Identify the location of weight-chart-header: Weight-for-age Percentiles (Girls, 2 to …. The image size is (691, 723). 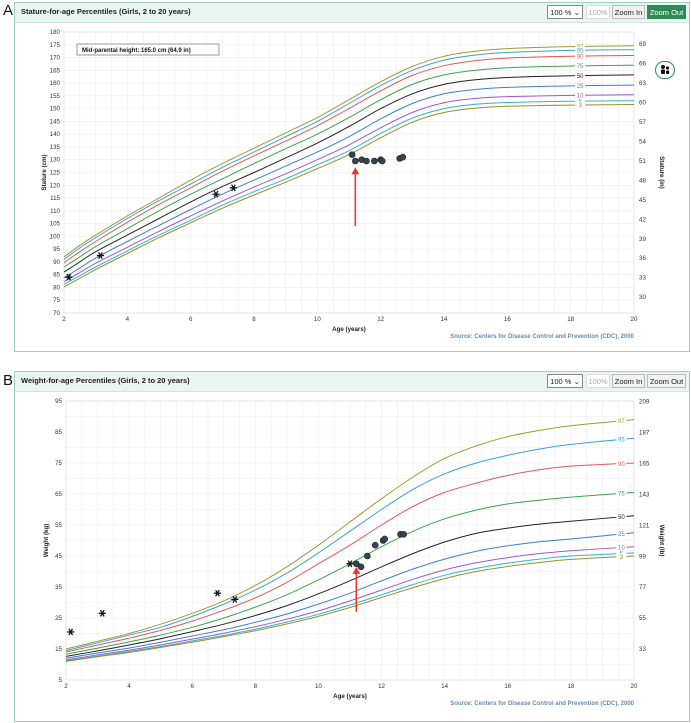
(352, 382).